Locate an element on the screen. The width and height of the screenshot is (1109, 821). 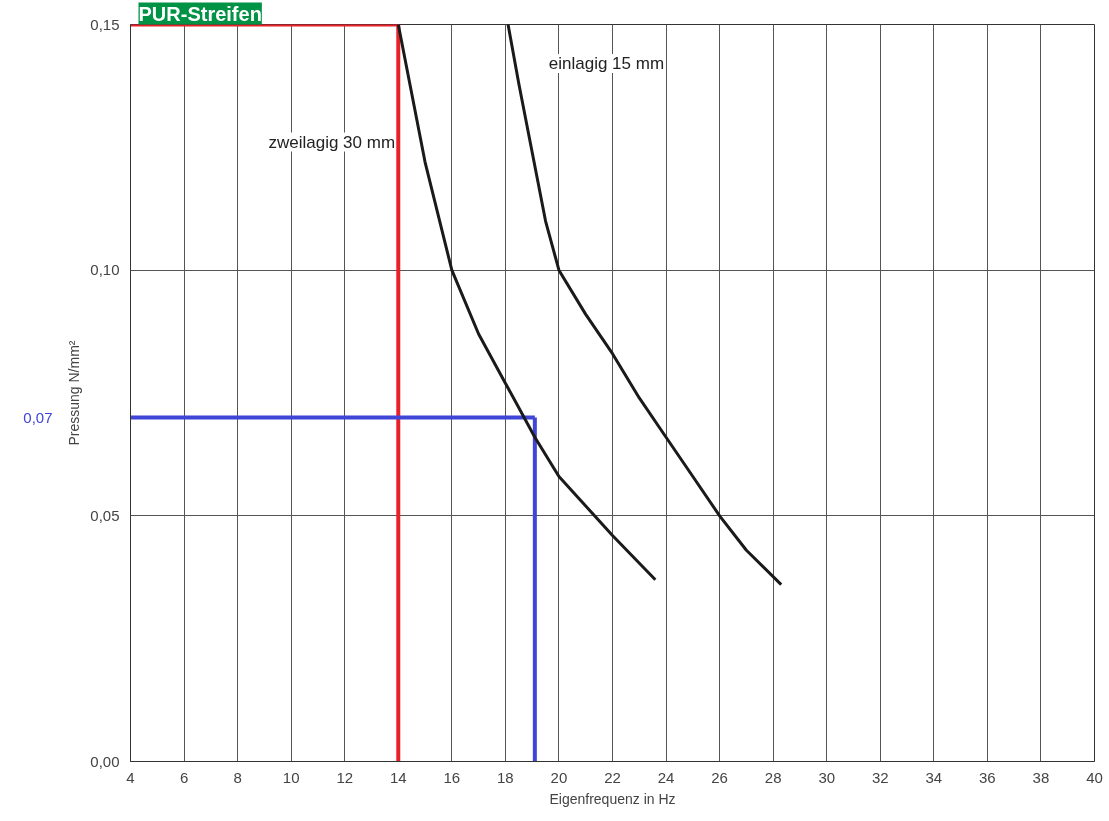
x-tick-label: 12 is located at coordinates (345, 777).